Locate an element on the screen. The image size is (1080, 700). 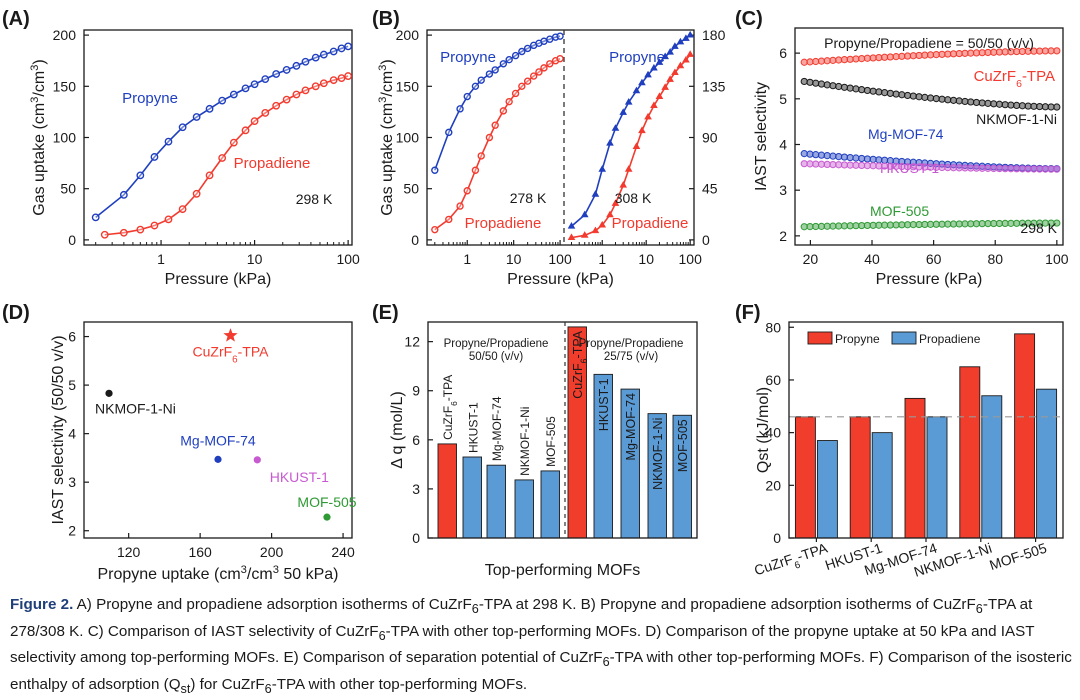
panel-c-annotation: 298 K is located at coordinates (1038, 228).